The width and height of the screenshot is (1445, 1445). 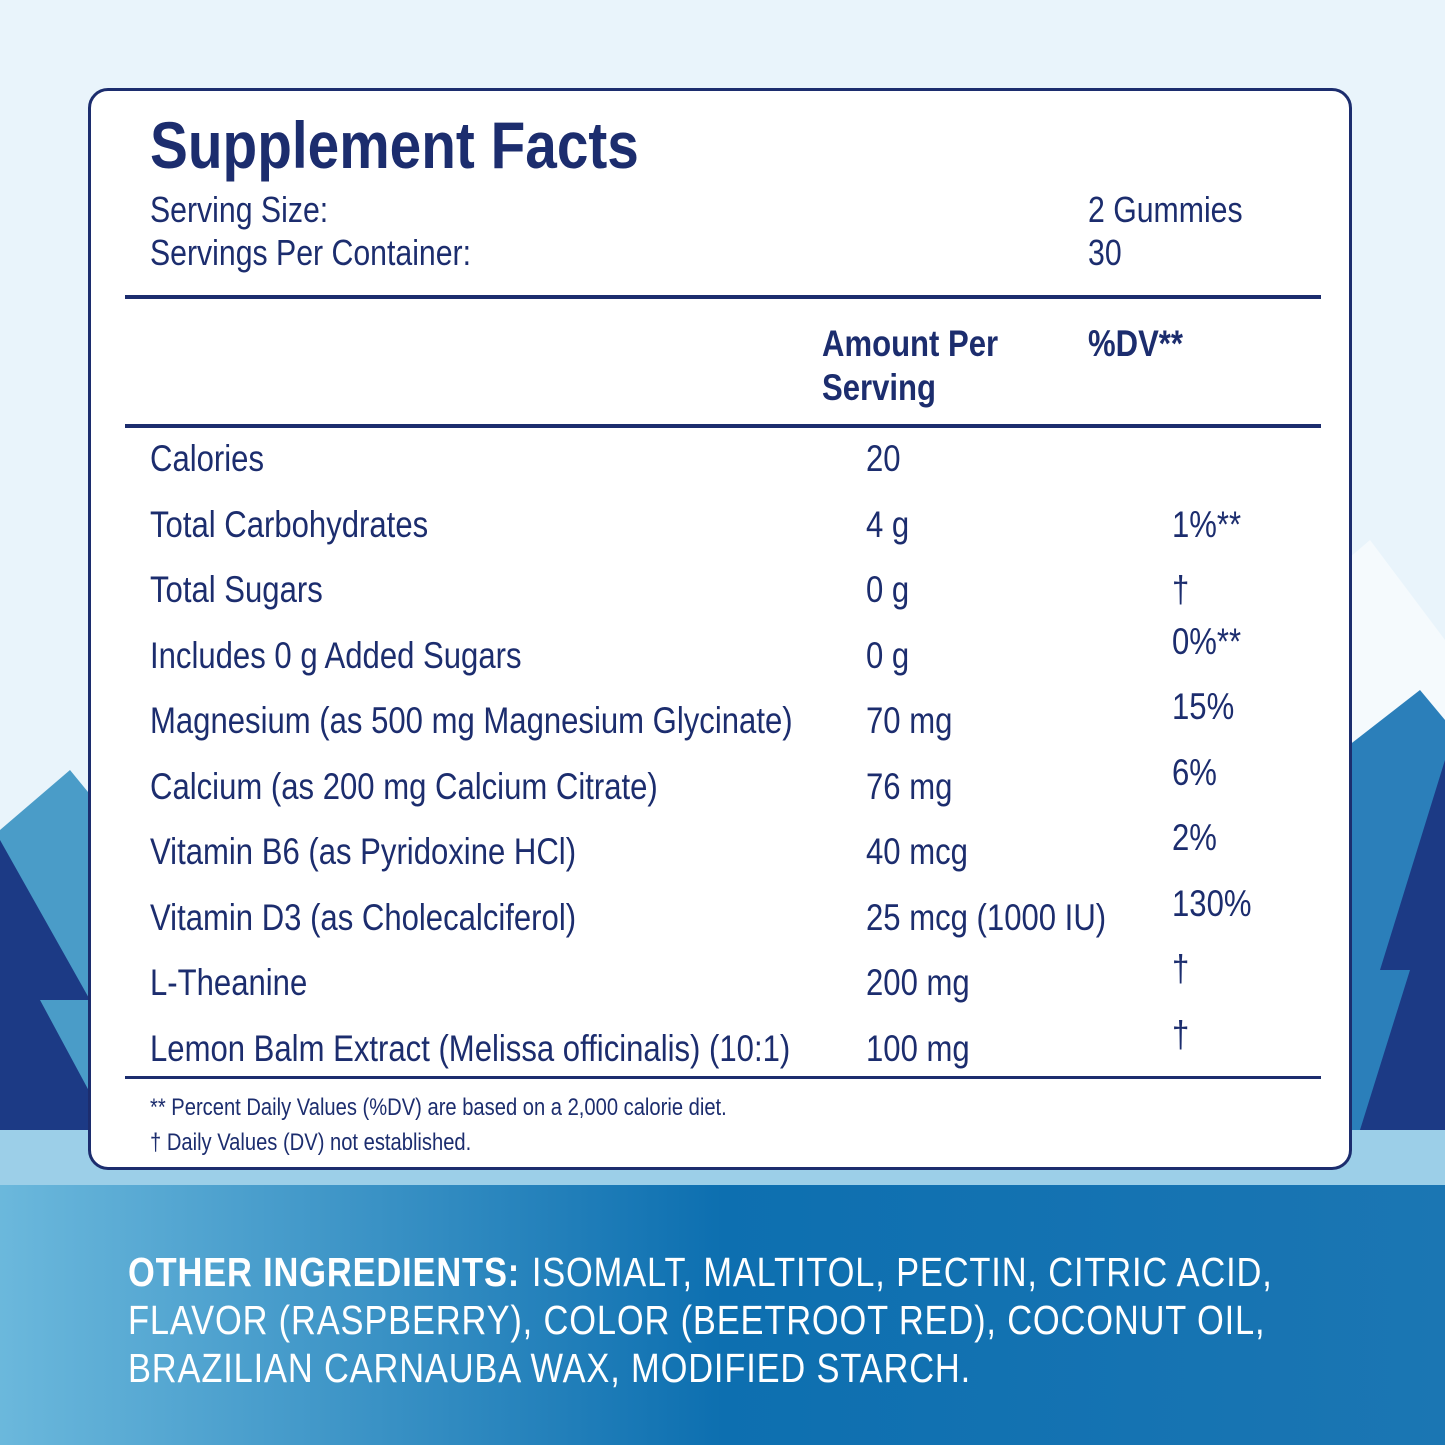 I want to click on serving-value: 30, so click(x=1105, y=252).